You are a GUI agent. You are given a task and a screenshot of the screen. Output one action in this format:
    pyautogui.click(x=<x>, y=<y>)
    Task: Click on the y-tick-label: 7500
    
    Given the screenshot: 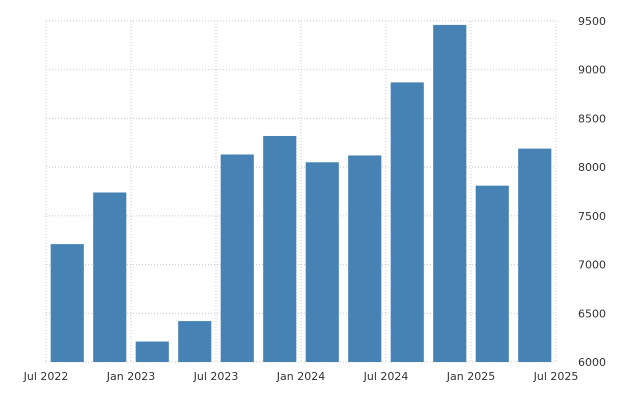 What is the action you would take?
    pyautogui.click(x=592, y=216)
    